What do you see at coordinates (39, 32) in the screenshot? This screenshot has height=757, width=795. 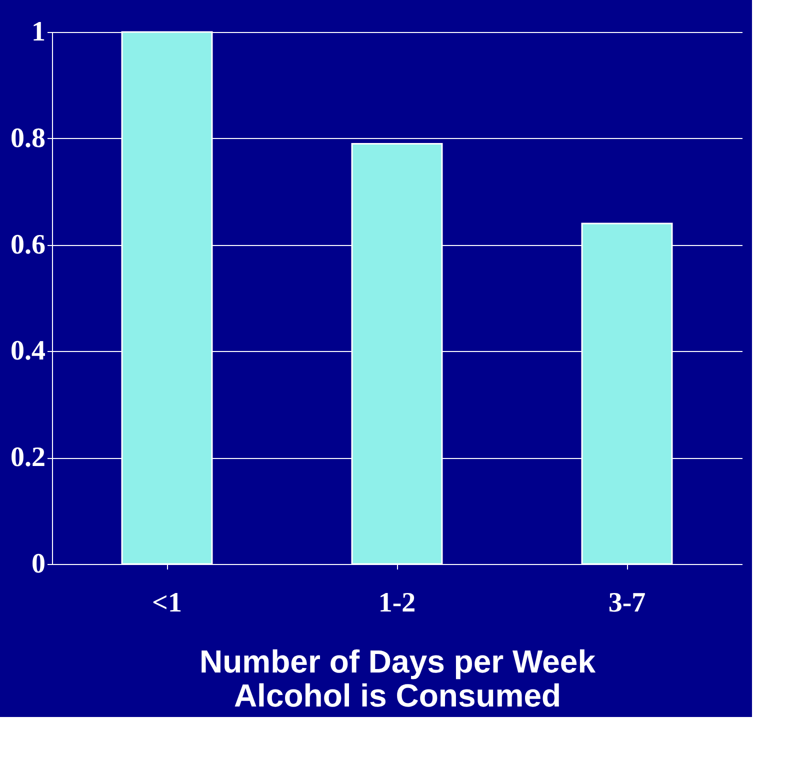 I see `y-tick-label: 1` at bounding box center [39, 32].